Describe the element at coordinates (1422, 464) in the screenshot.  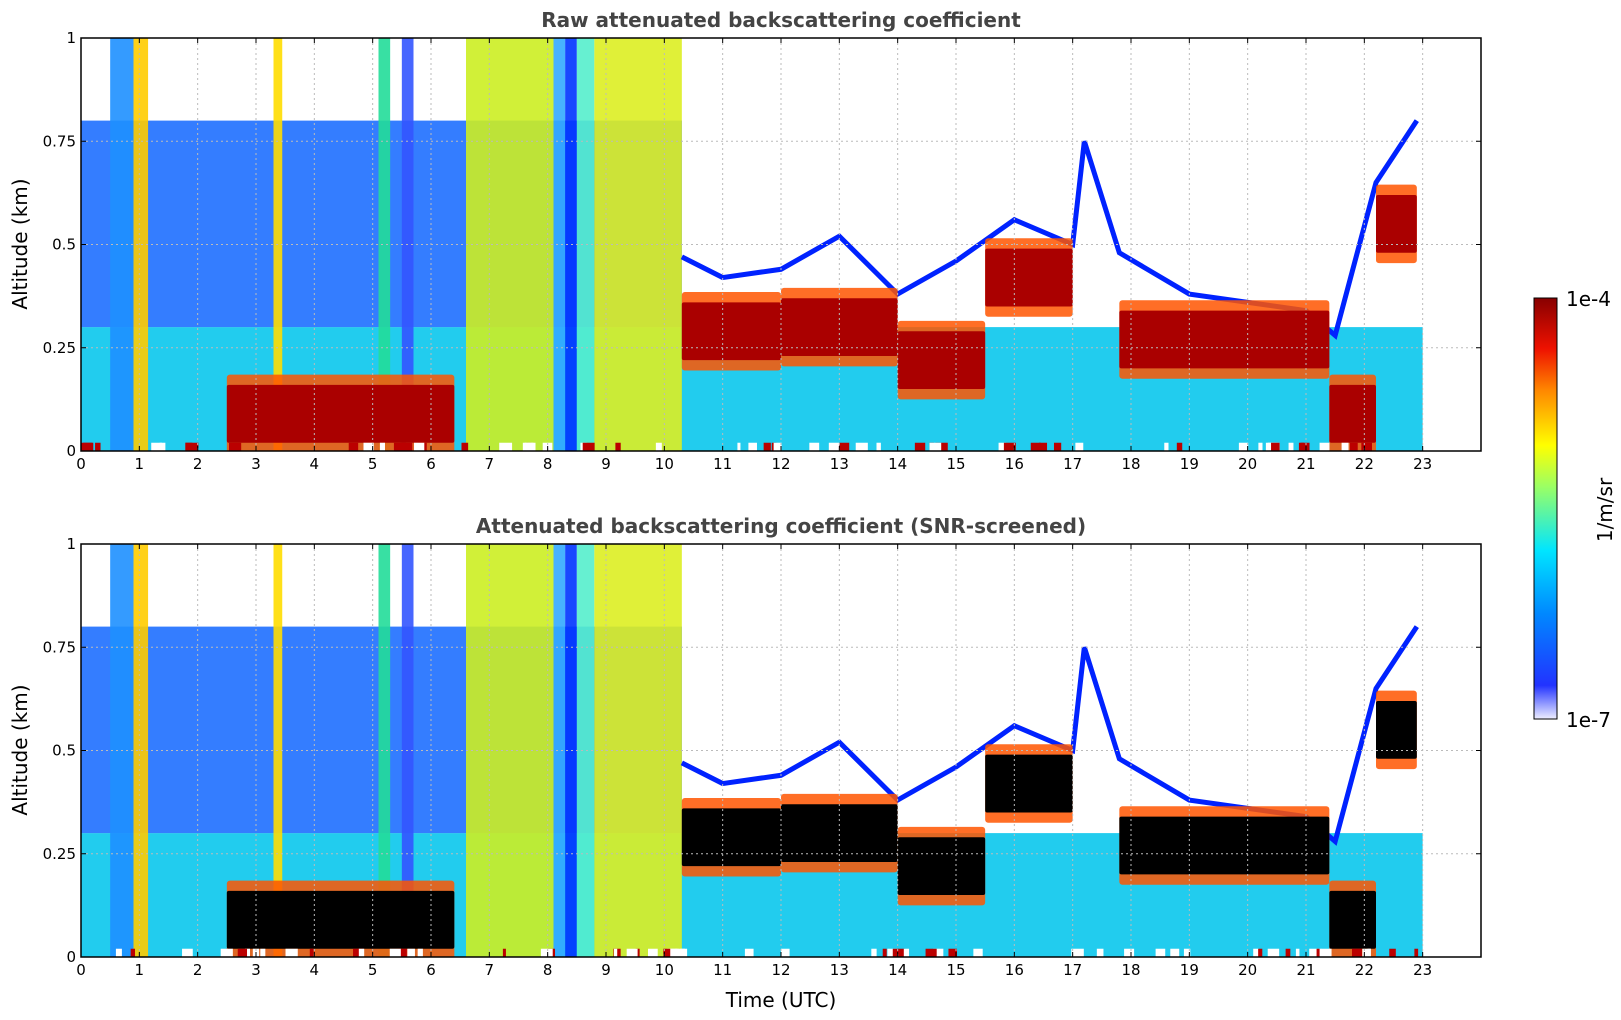
I see `x-tick-label: 23` at that location.